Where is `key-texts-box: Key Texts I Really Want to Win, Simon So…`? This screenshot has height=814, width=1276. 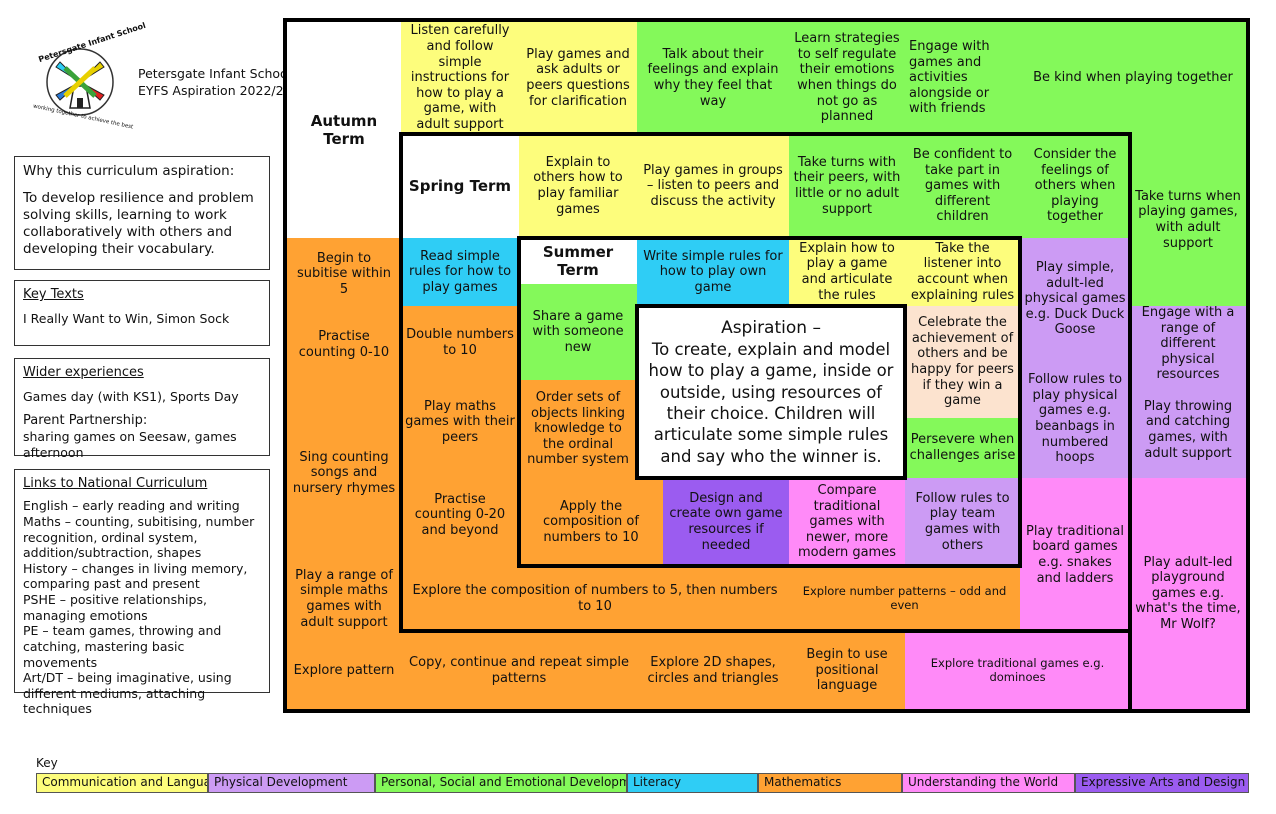 key-texts-box: Key Texts I Really Want to Win, Simon So… is located at coordinates (142, 313).